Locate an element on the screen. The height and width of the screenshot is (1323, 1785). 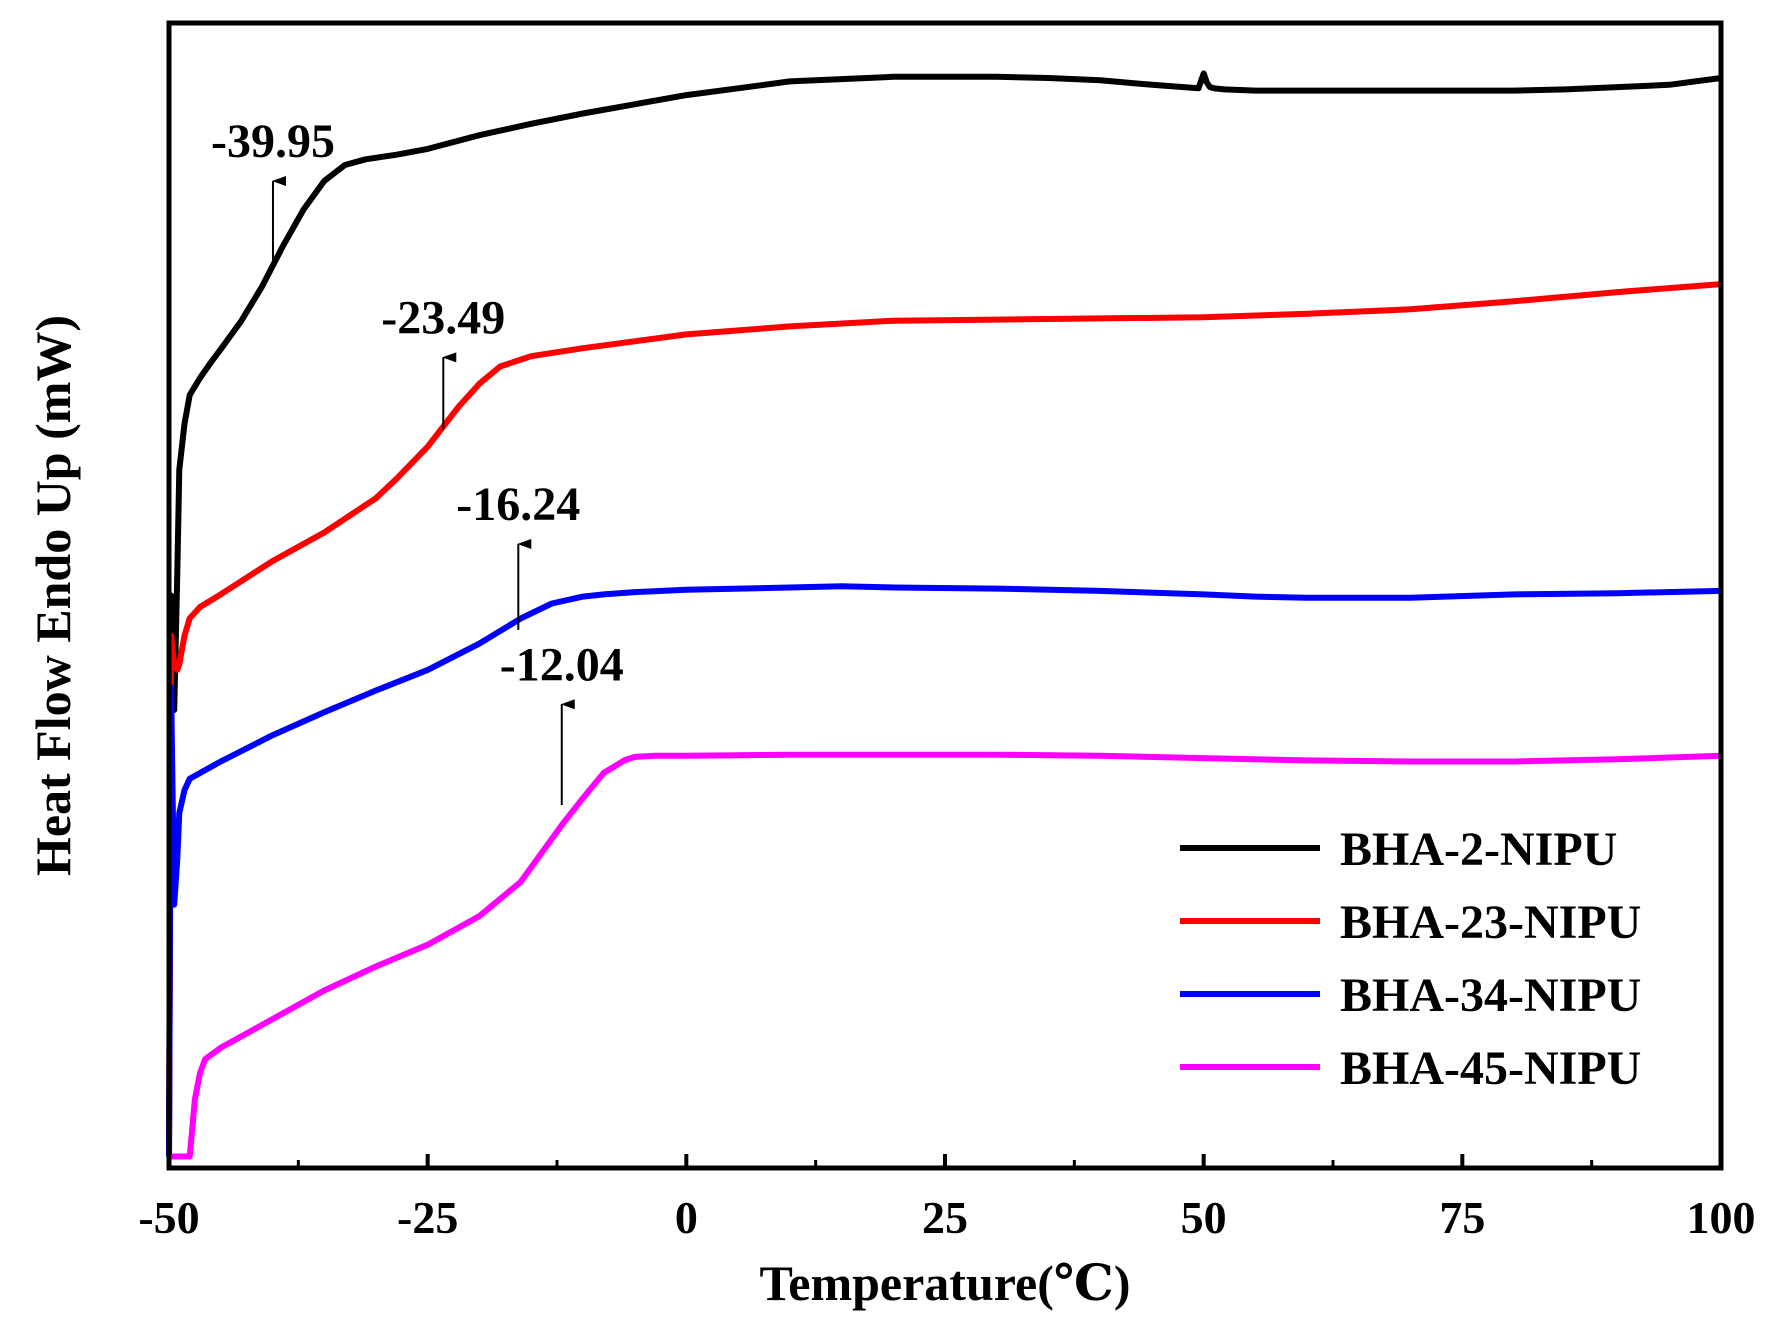
x-axis-title: Temperature(℃) is located at coordinates (945, 1283).